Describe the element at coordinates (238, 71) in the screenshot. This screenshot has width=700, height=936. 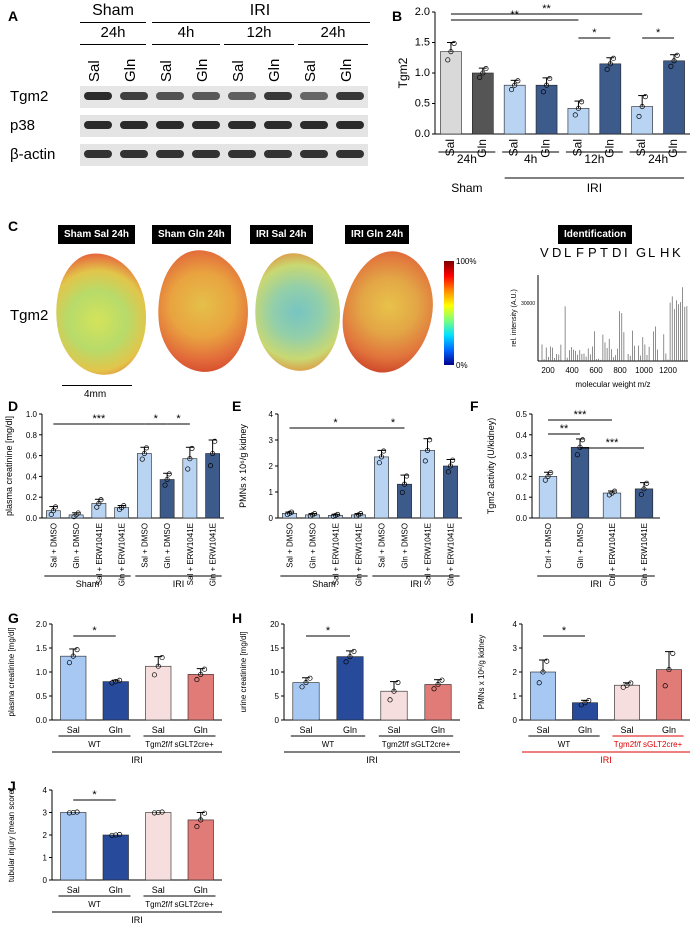
I see `blot-lane-label: Sal` at that location.